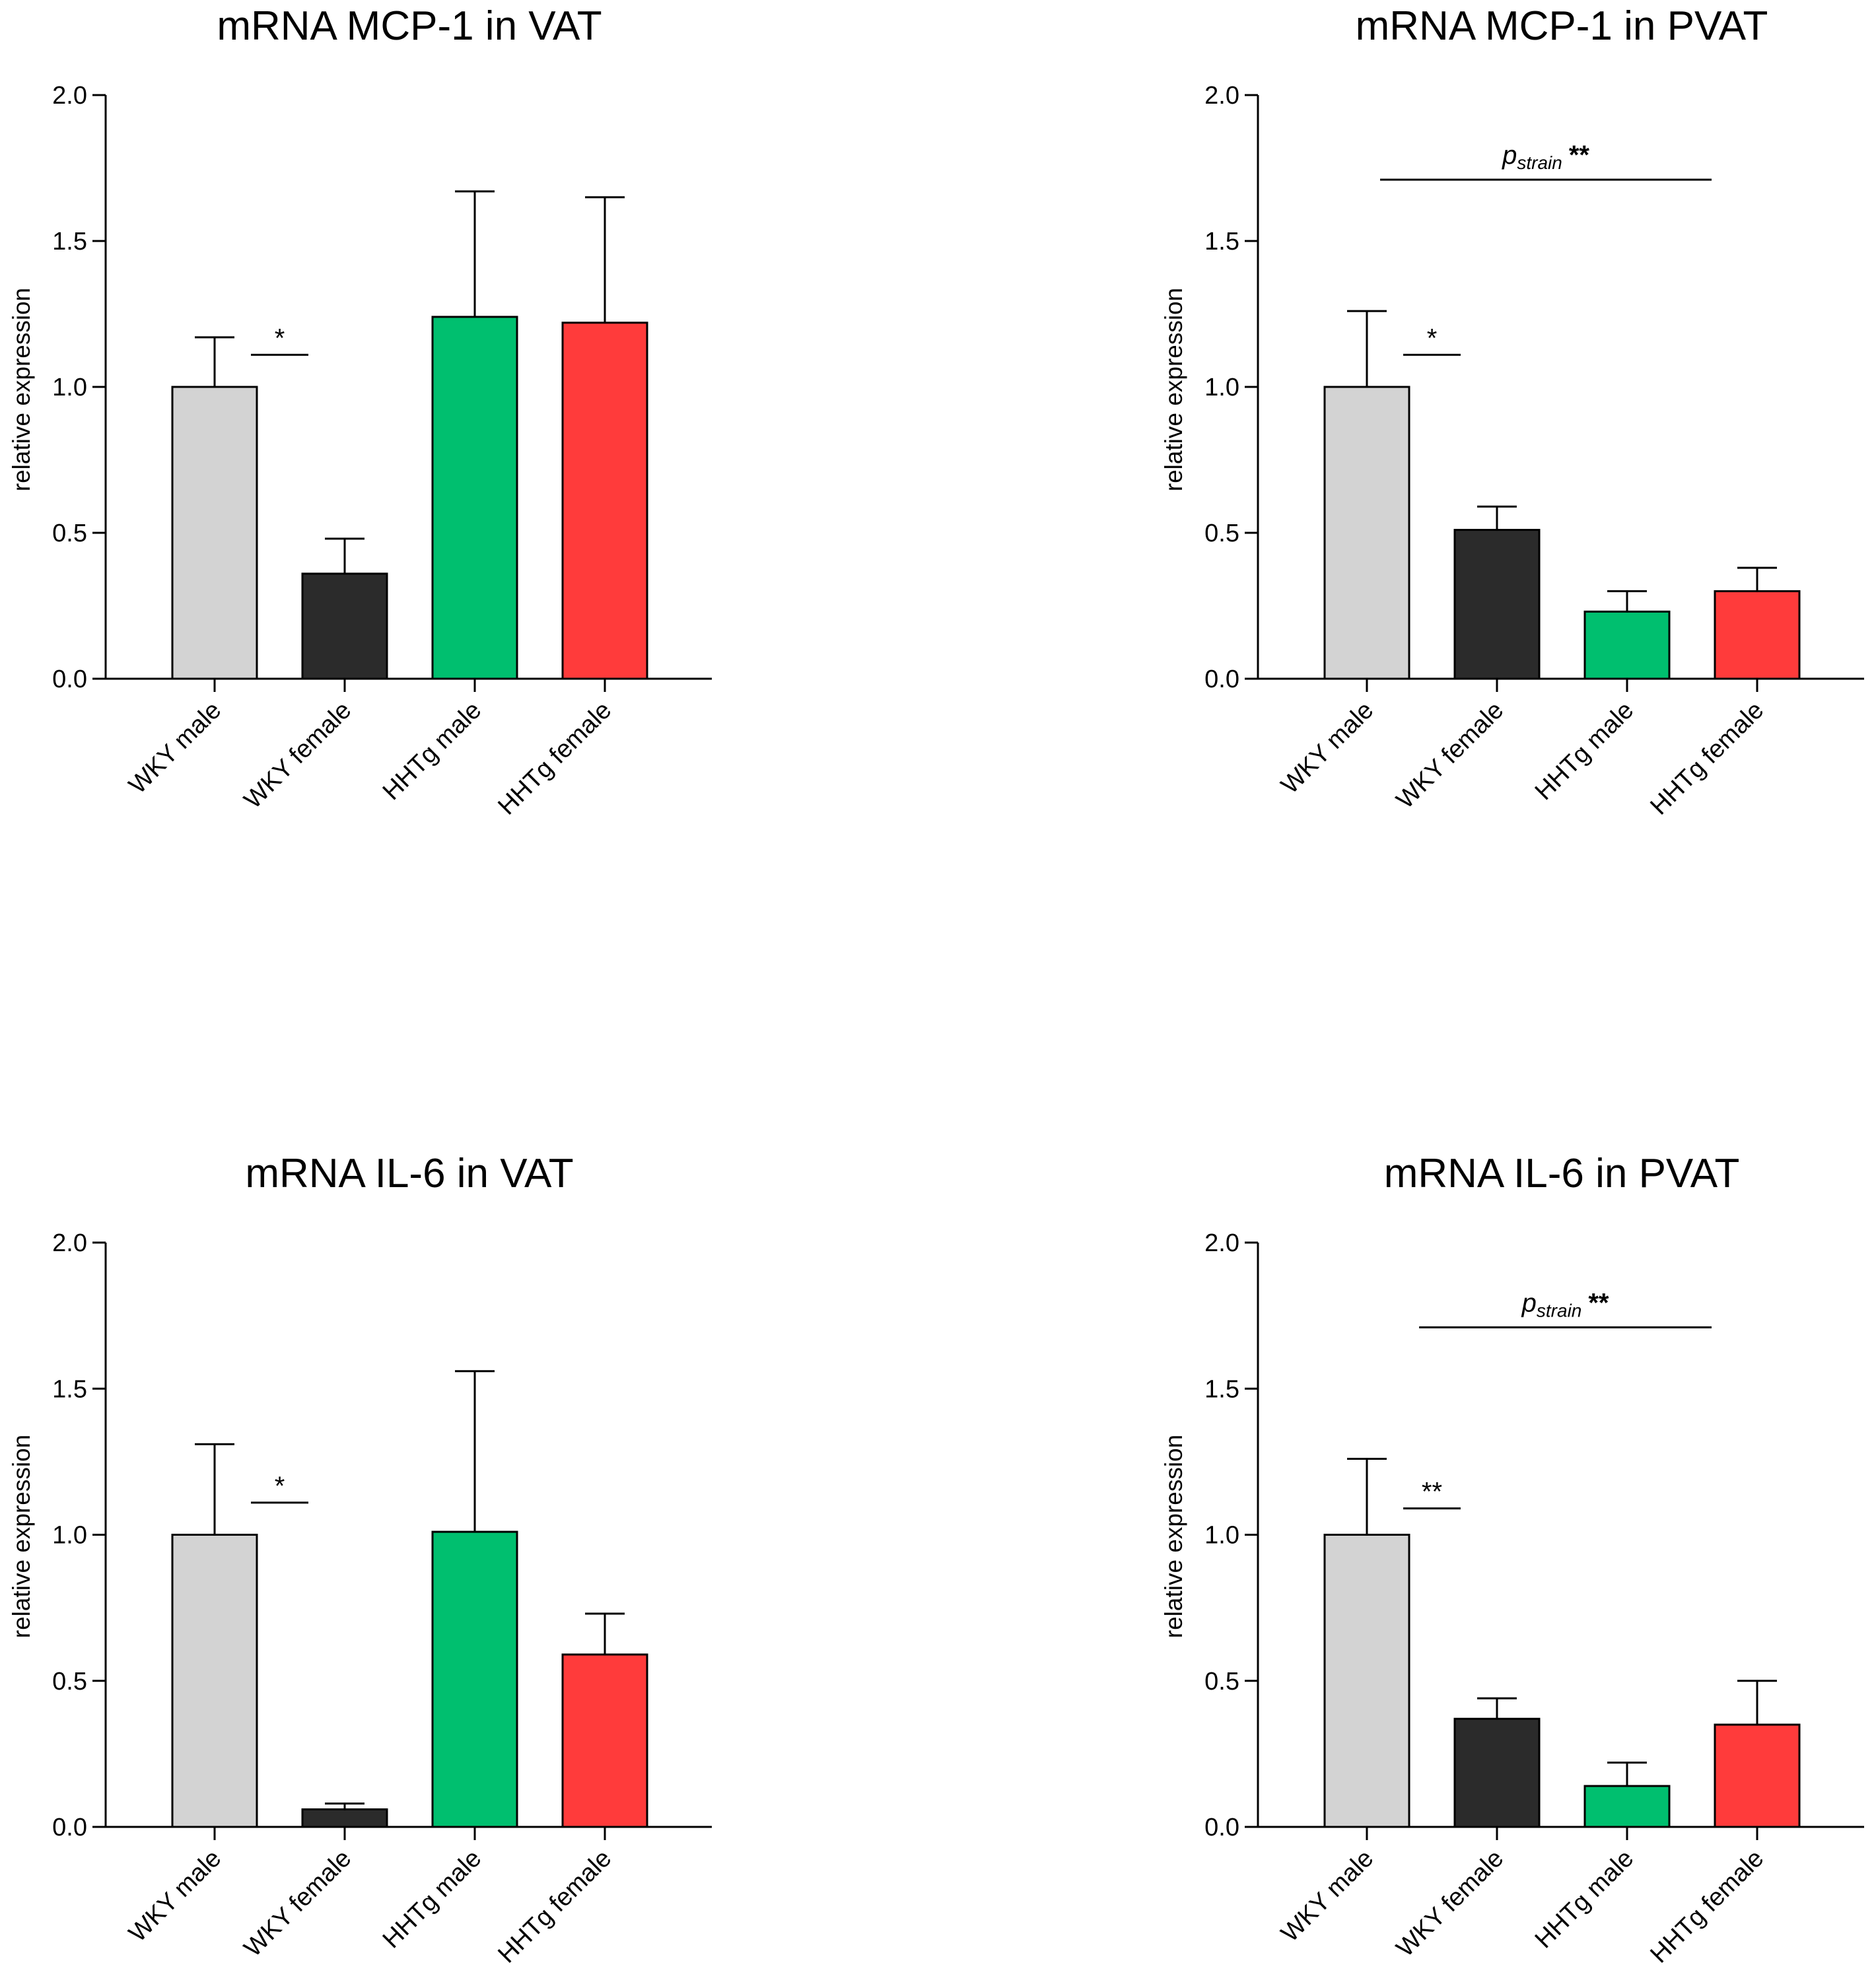 Image resolution: width=1876 pixels, height=1988 pixels. What do you see at coordinates (409, 26) in the screenshot?
I see `chart-title: mRNA MCP-1 in VAT` at bounding box center [409, 26].